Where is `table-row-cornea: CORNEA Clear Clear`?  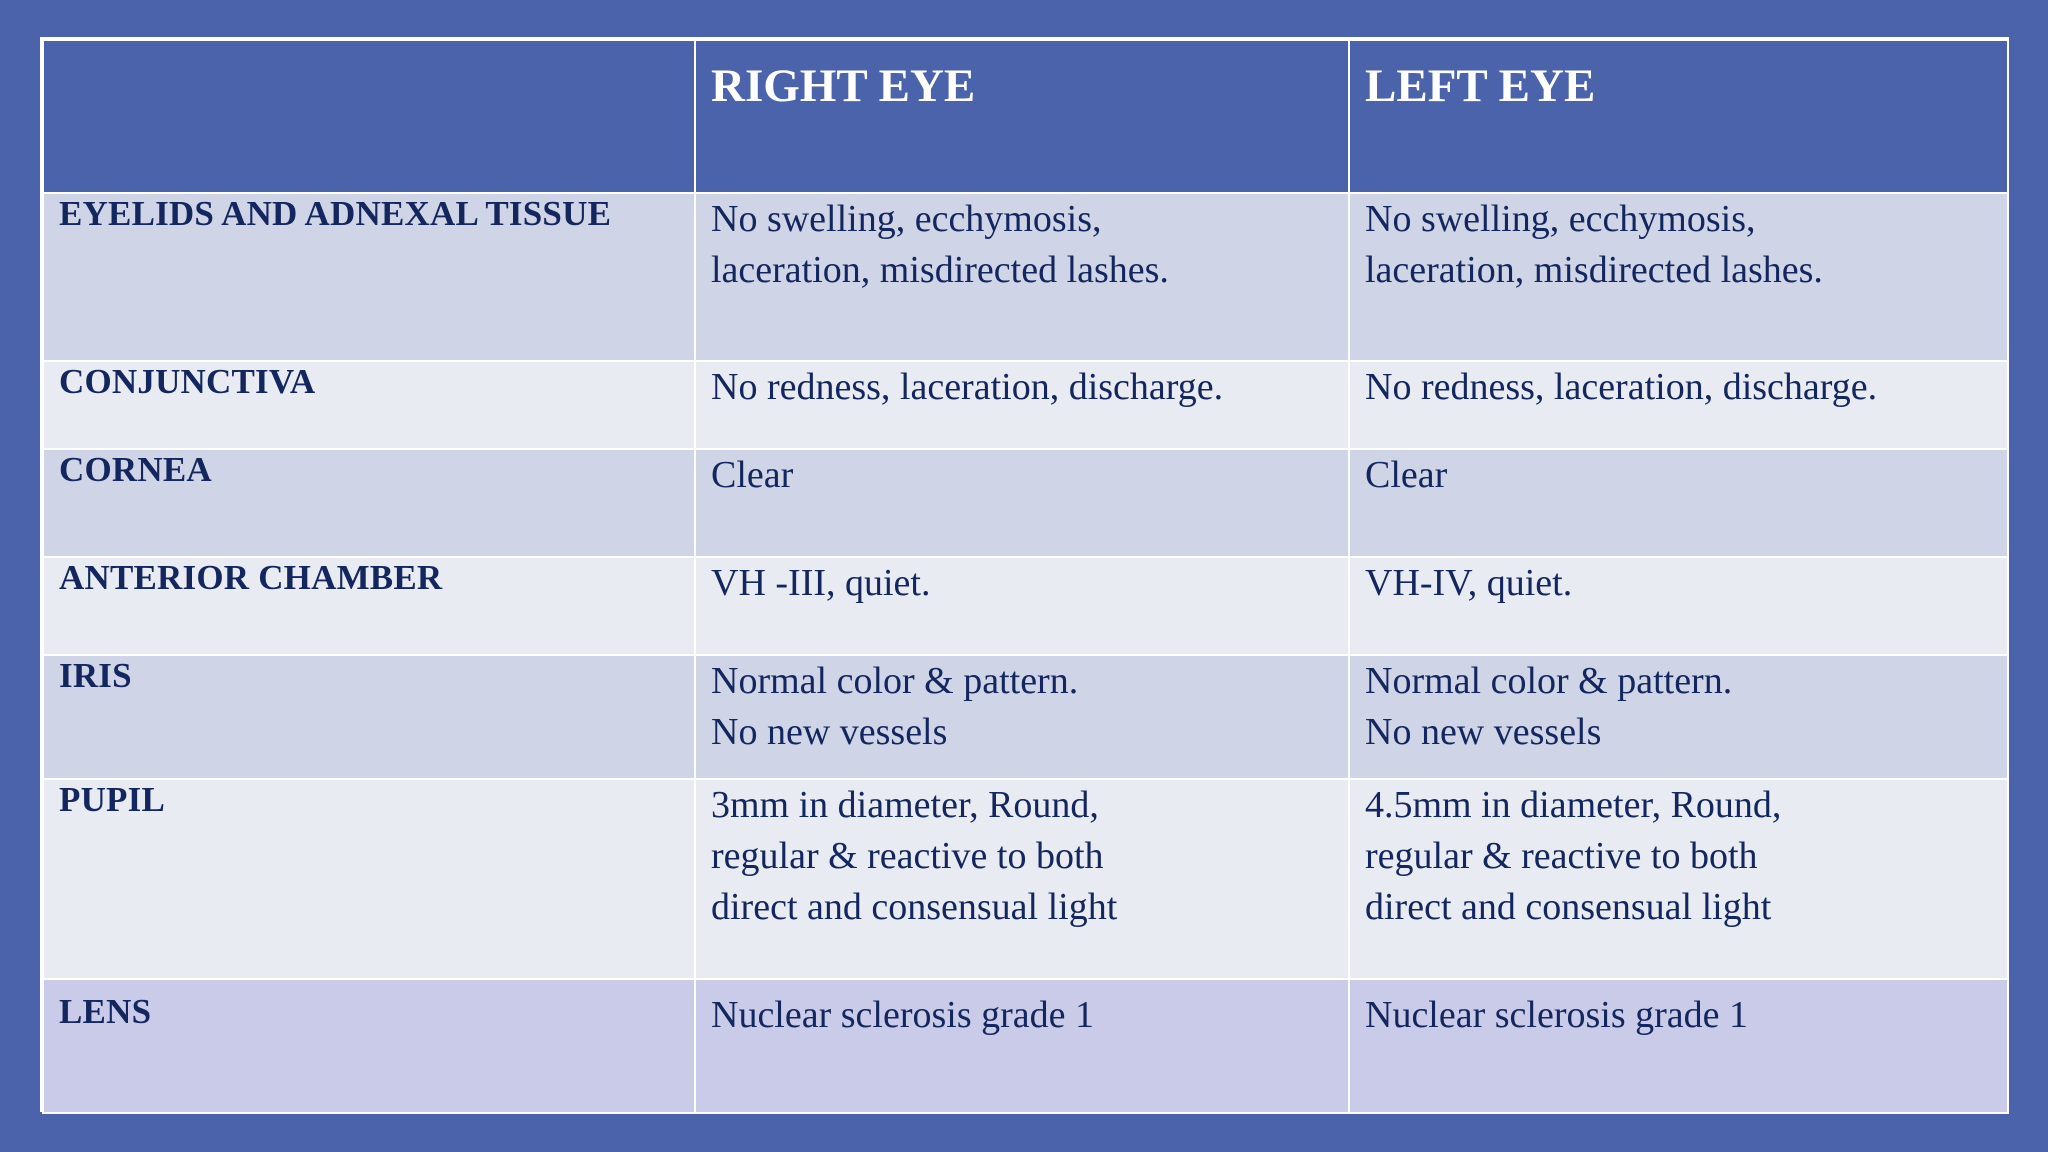 table-row-cornea: CORNEA Clear Clear is located at coordinates (1025, 503).